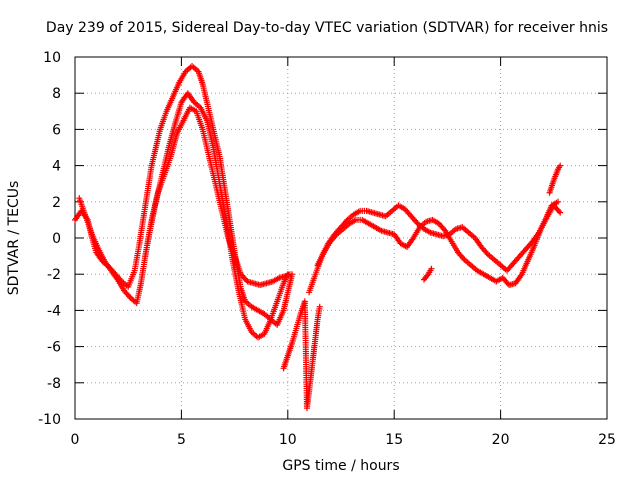  Describe the element at coordinates (607, 440) in the screenshot. I see `x-tick-label: 25` at that location.